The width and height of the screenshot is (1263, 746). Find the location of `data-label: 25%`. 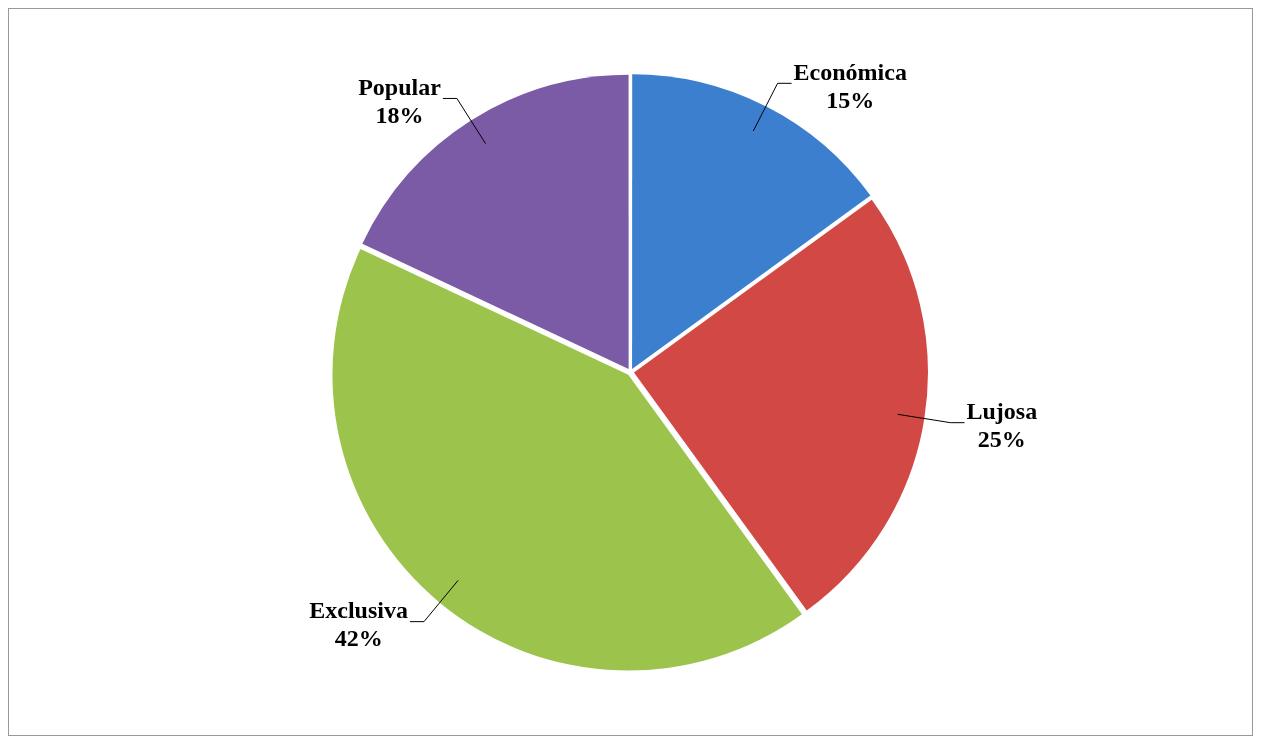

data-label: 25% is located at coordinates (1001, 438).